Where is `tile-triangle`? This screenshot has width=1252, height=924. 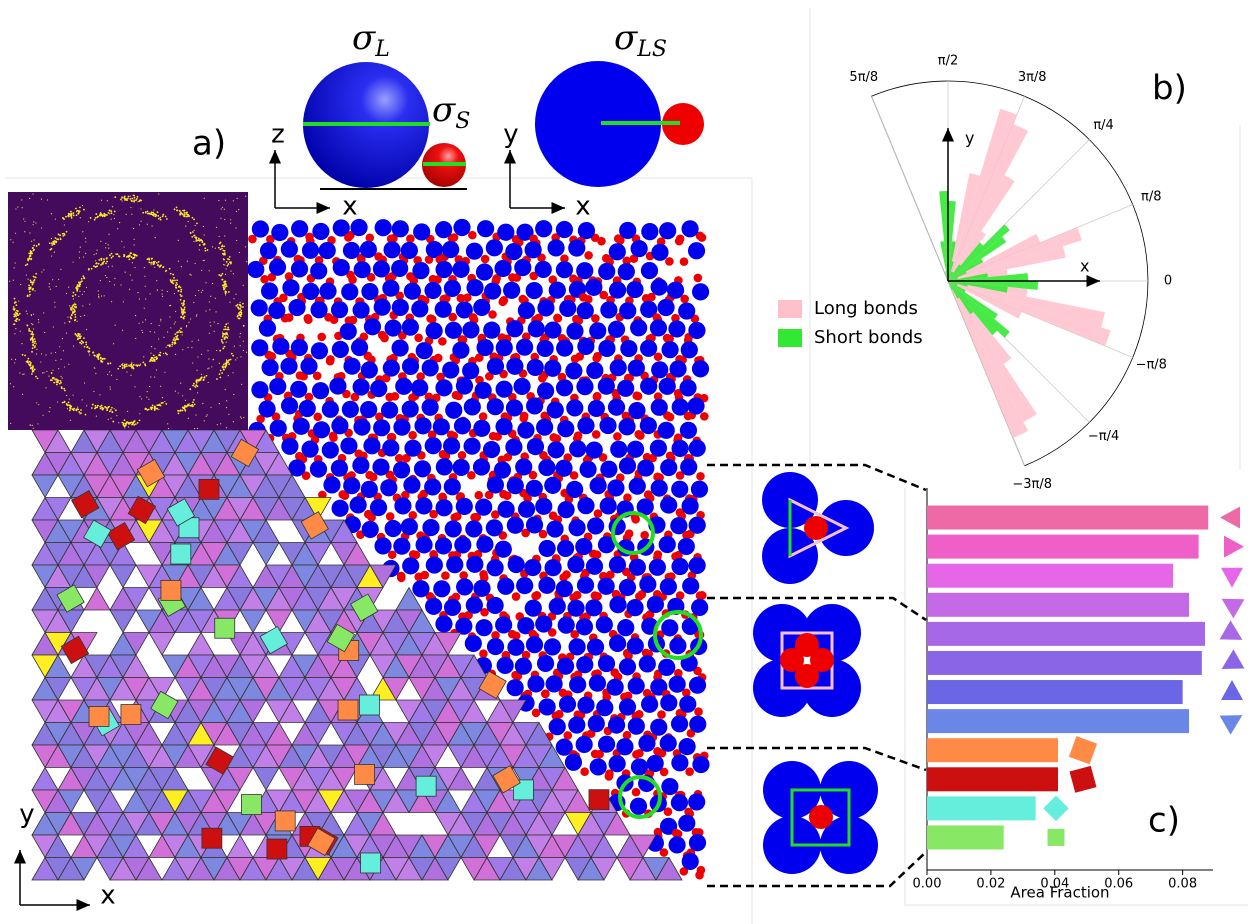 tile-triangle is located at coordinates (58, 689).